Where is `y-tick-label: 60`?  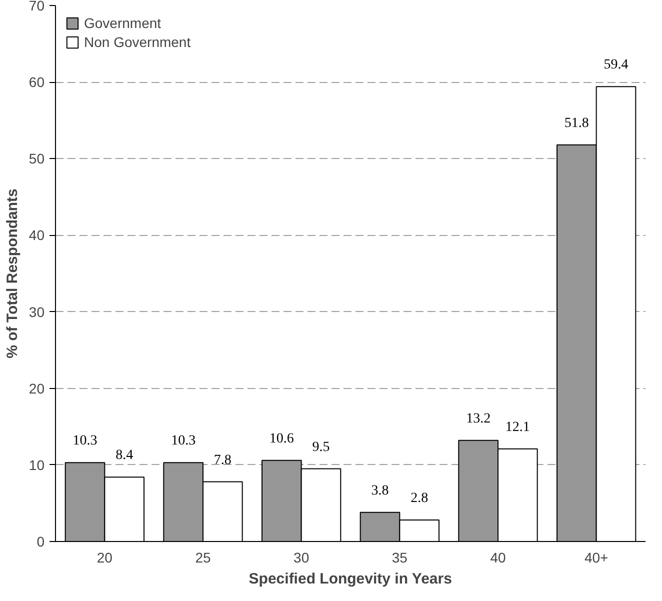 y-tick-label: 60 is located at coordinates (36, 82).